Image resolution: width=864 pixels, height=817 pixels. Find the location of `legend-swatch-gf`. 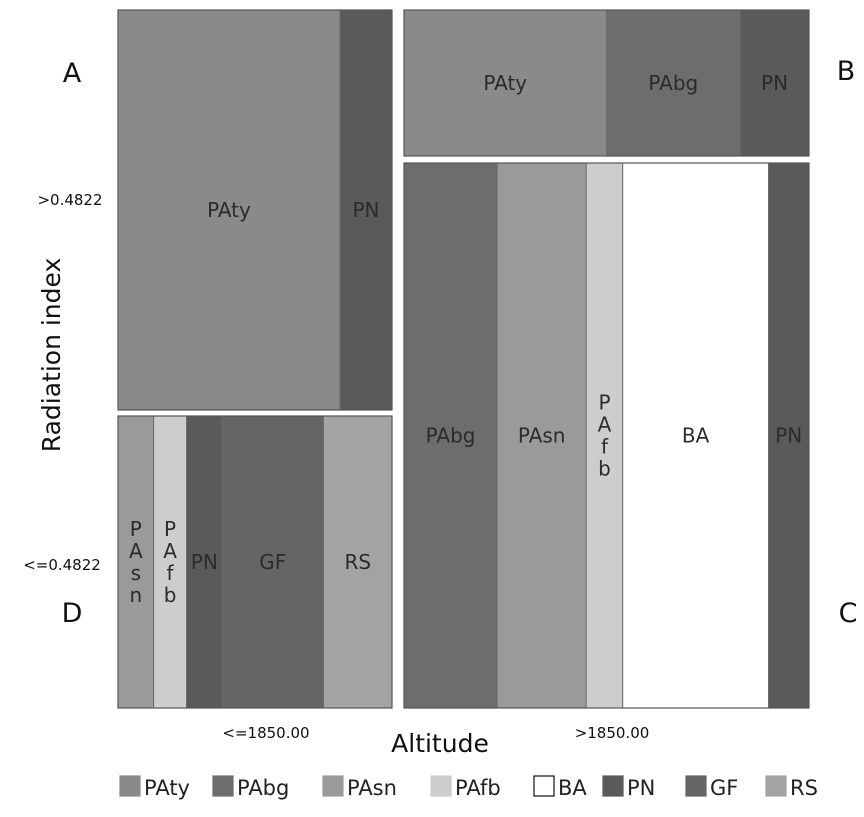

legend-swatch-gf is located at coordinates (696, 786).